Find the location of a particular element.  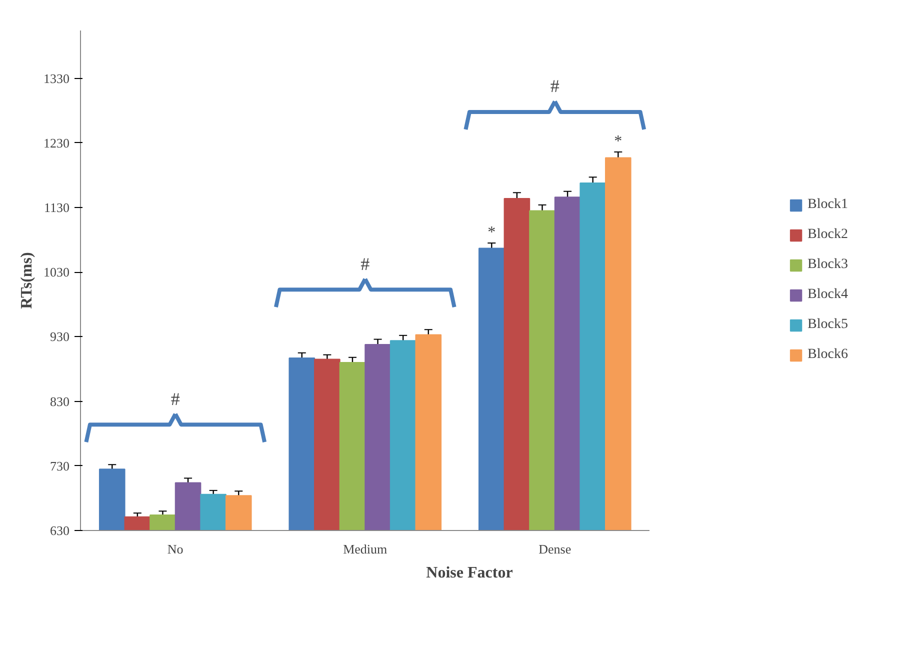

y-tick-label: 830 is located at coordinates (60, 401).